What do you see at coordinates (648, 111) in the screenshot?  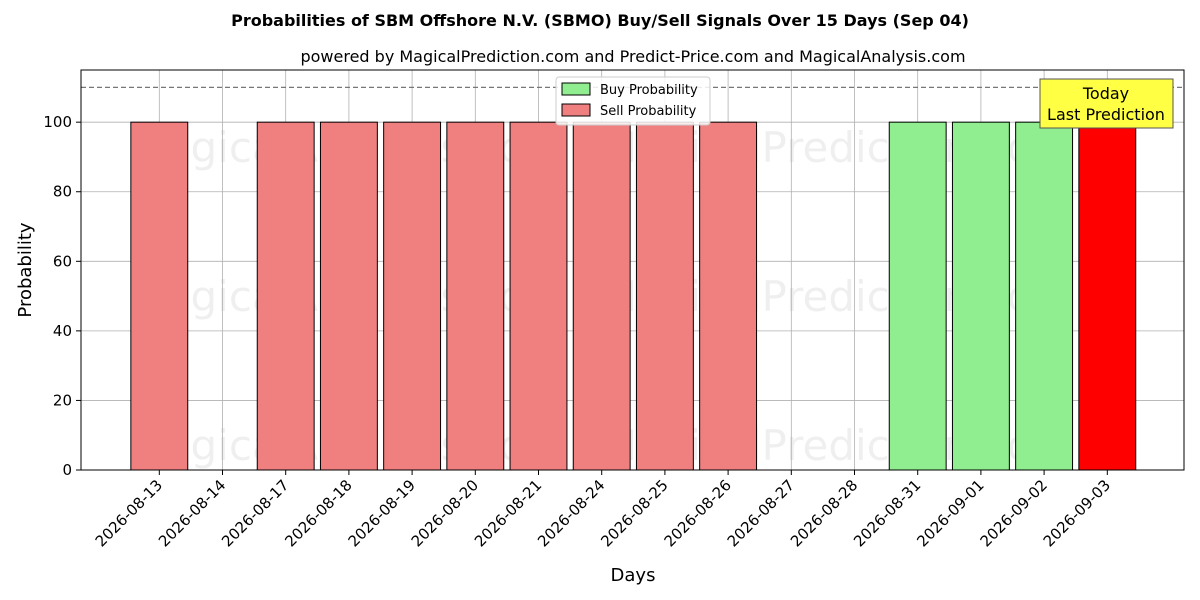 I see `legend-label: Sell Probability` at bounding box center [648, 111].